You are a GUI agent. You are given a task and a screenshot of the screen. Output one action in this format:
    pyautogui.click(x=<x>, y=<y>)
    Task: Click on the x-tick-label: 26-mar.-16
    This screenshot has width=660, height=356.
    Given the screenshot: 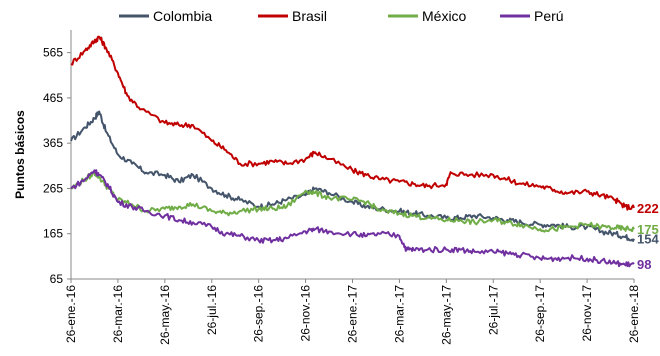 What is the action you would take?
    pyautogui.click(x=118, y=314)
    